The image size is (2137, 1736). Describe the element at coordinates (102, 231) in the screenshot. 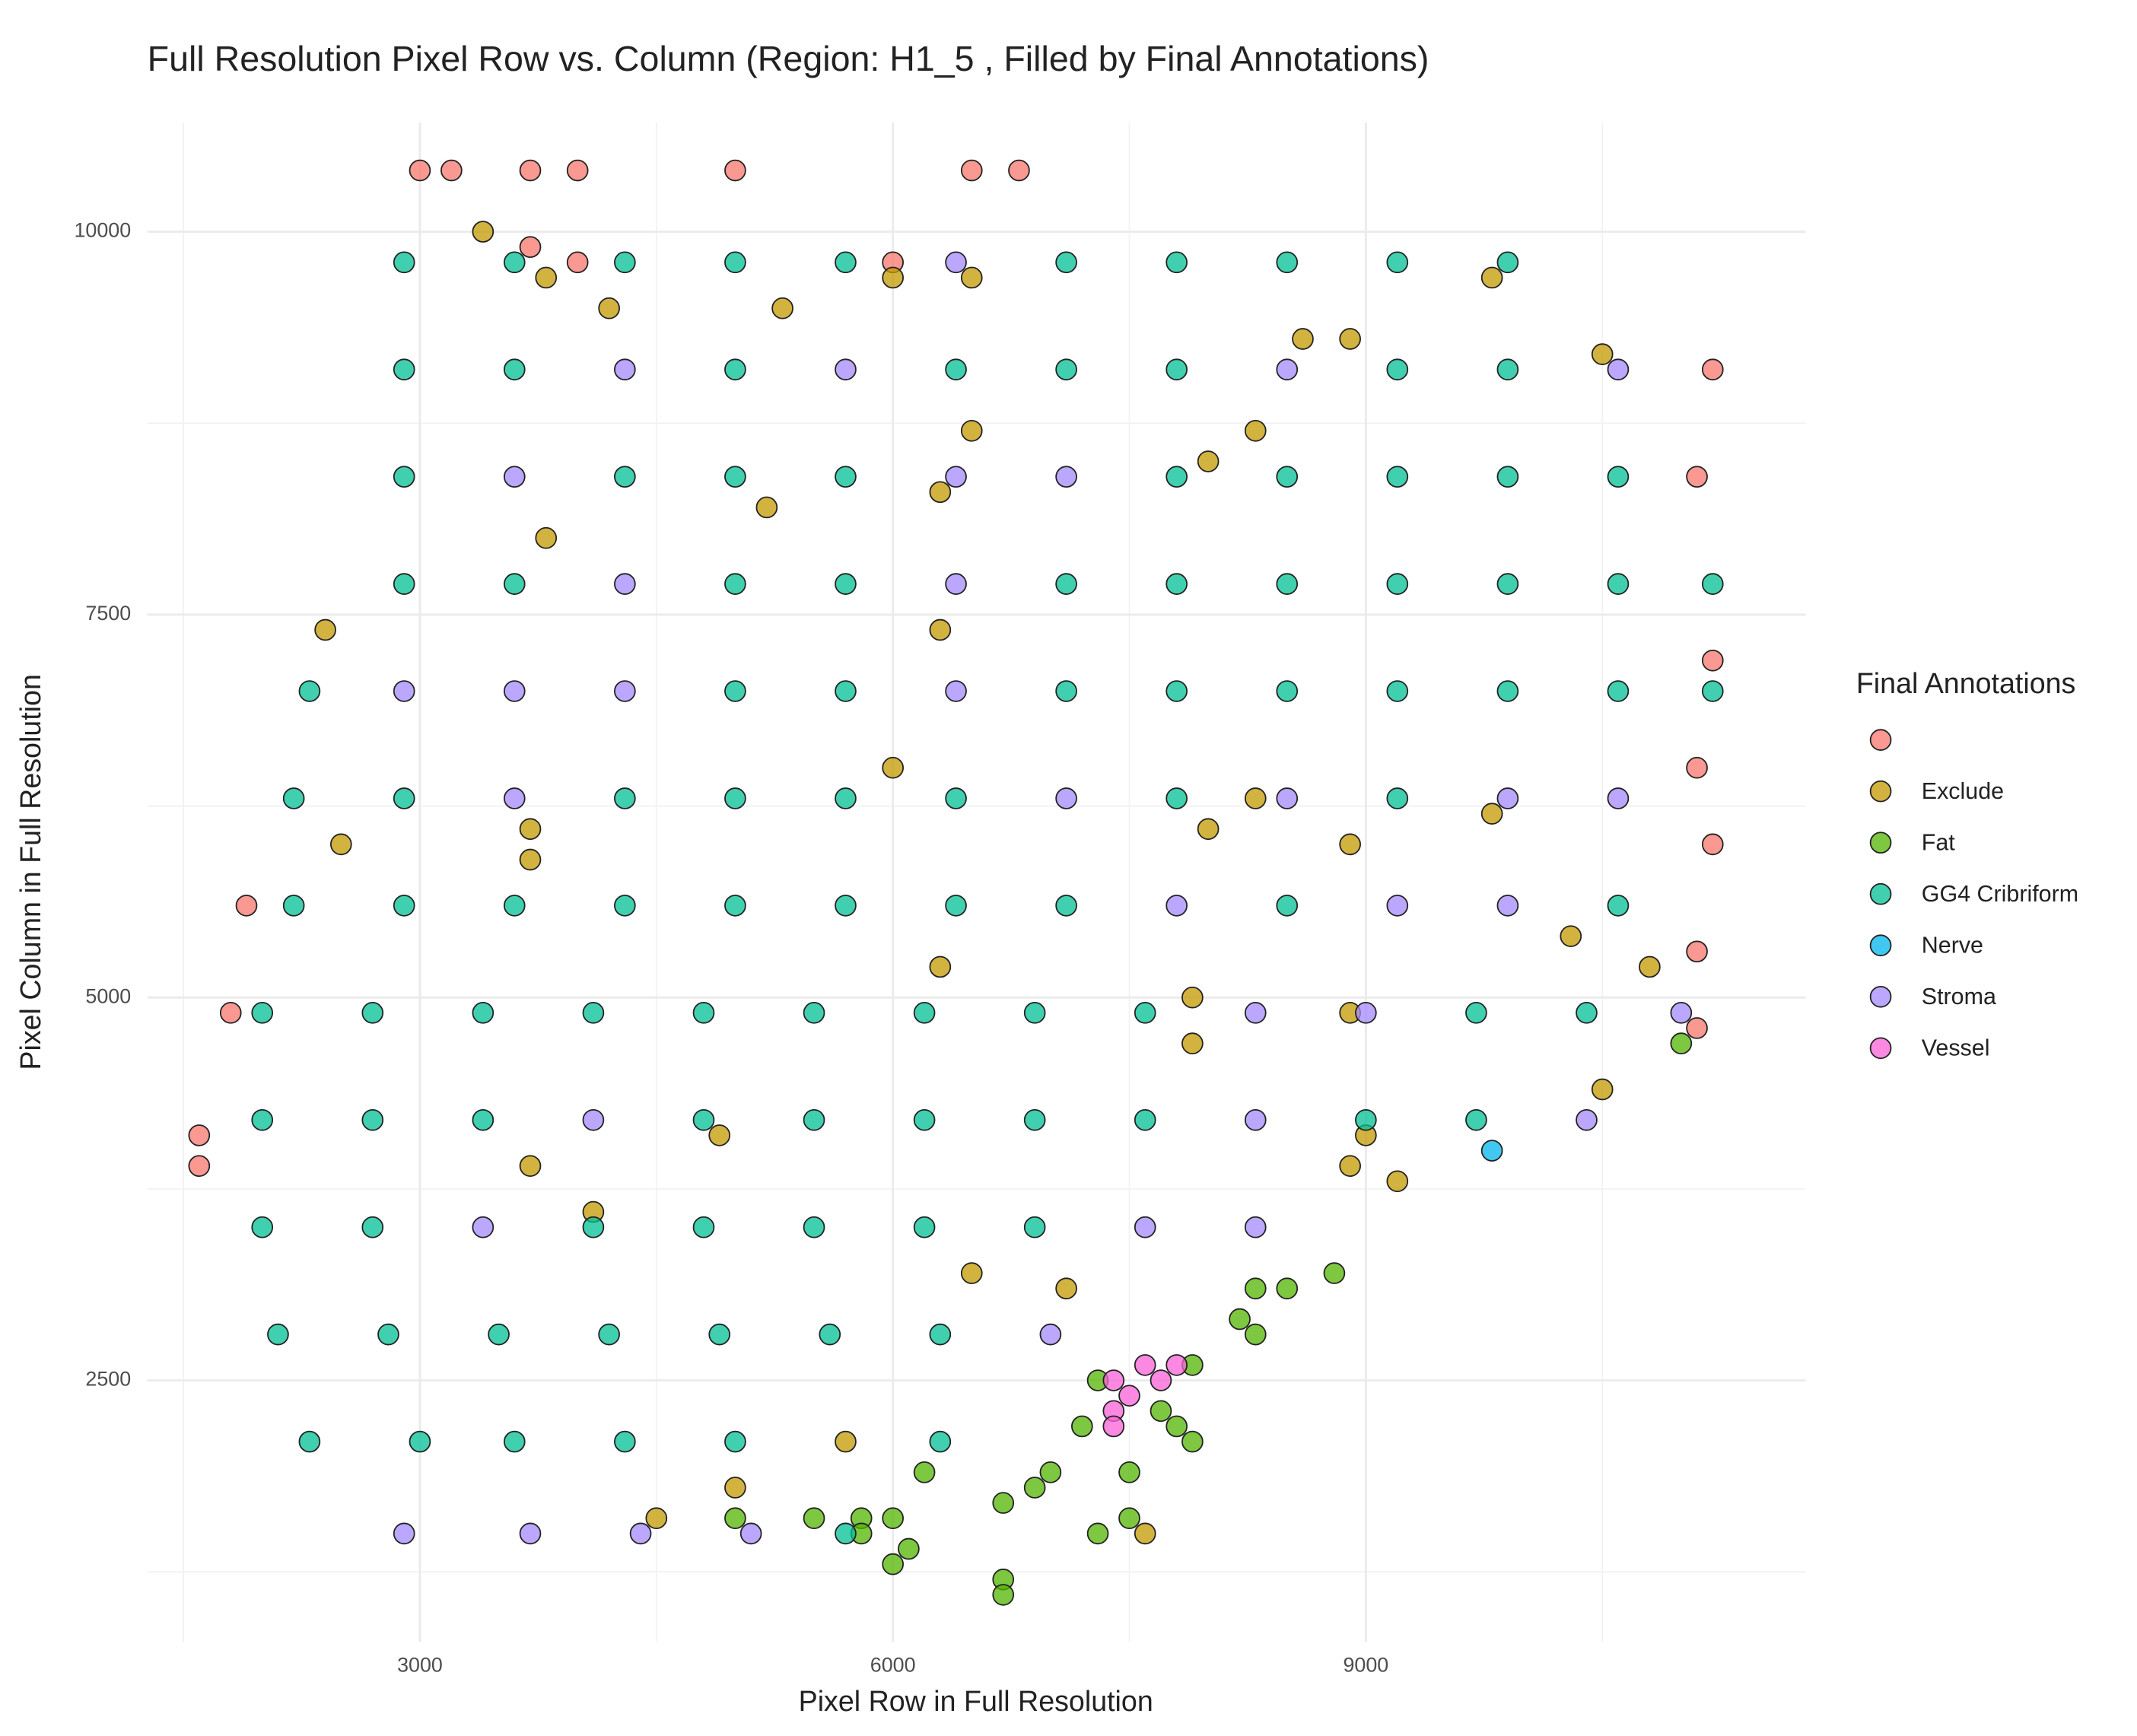

I see `y-tick-label: 10000` at that location.